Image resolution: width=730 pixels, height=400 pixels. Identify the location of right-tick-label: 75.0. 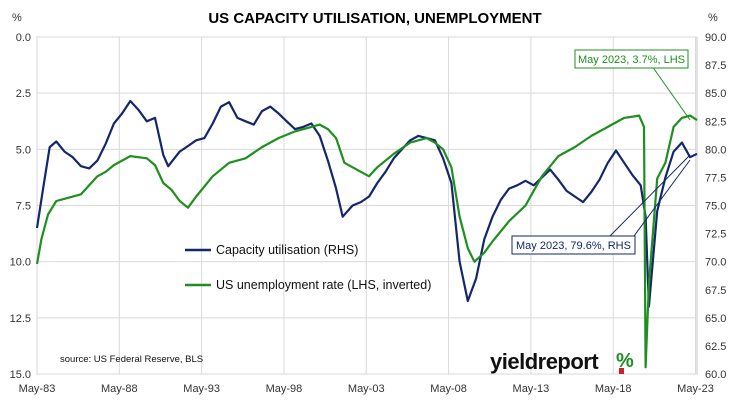
(715, 207).